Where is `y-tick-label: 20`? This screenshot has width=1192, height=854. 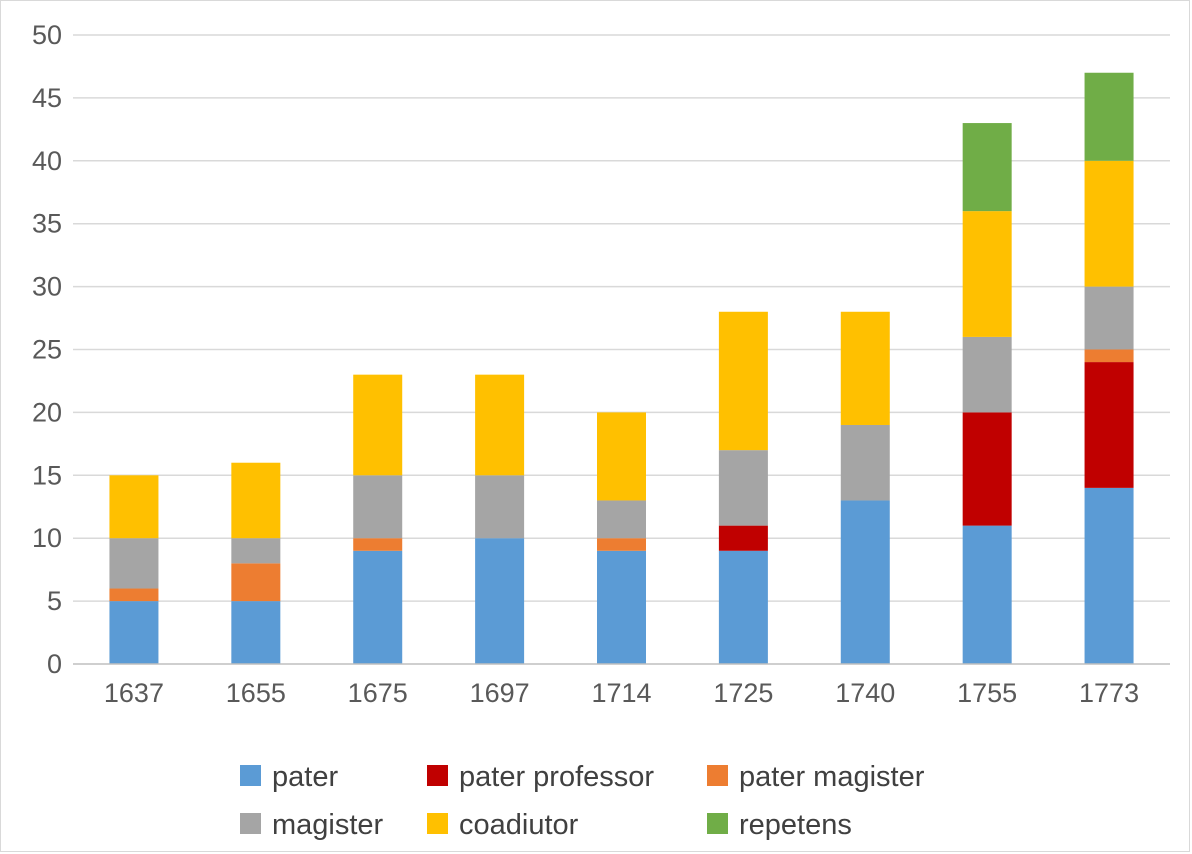 y-tick-label: 20 is located at coordinates (47, 412).